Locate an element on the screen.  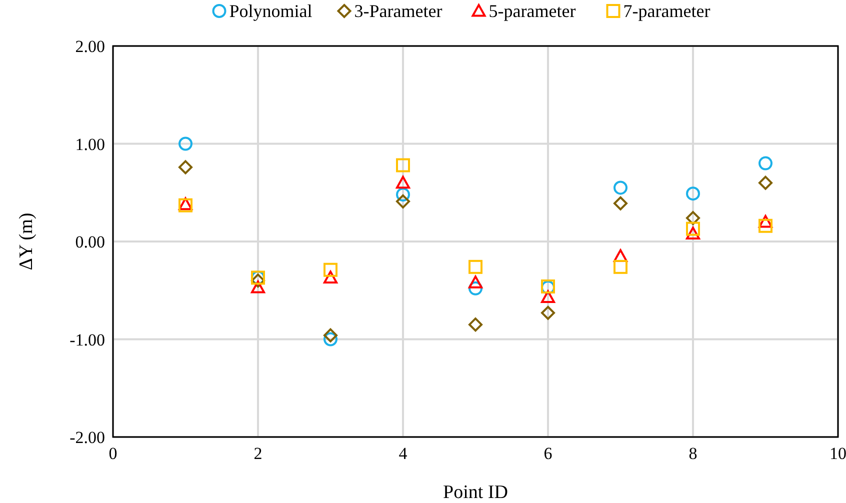
legend-label: Polynomial is located at coordinates (270, 11).